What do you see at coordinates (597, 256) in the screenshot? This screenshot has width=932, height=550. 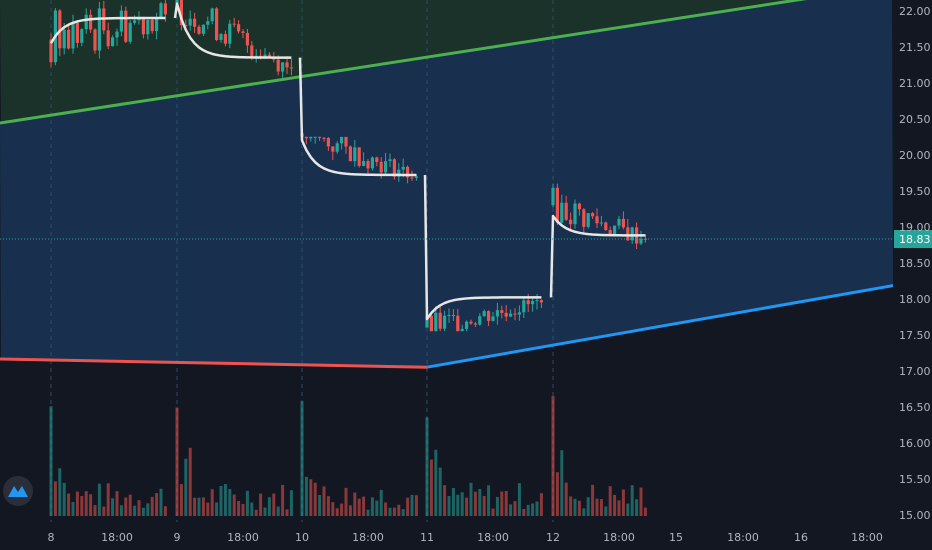 I see `vwap-line` at bounding box center [597, 256].